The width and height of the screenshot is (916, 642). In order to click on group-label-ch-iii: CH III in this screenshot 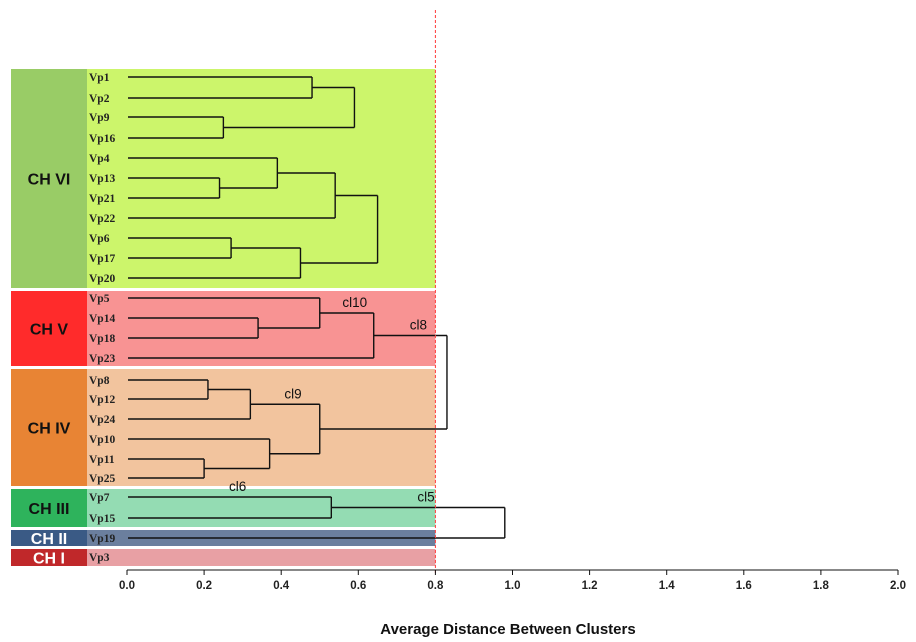, I will do `click(49, 509)`.